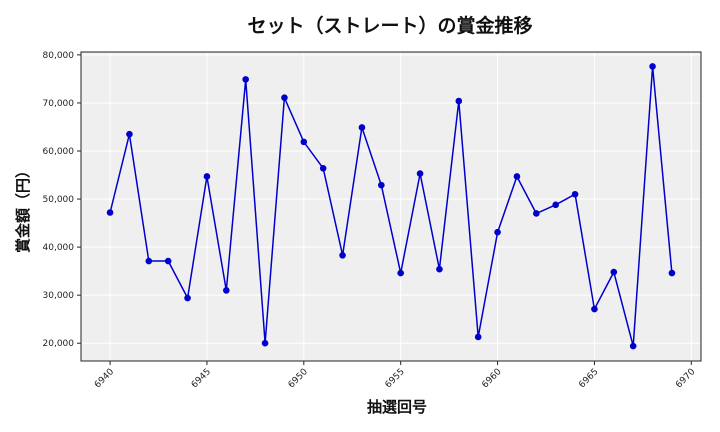 This screenshot has height=432, width=720. I want to click on y-axis-label: 賞金額（円）, so click(23, 208).